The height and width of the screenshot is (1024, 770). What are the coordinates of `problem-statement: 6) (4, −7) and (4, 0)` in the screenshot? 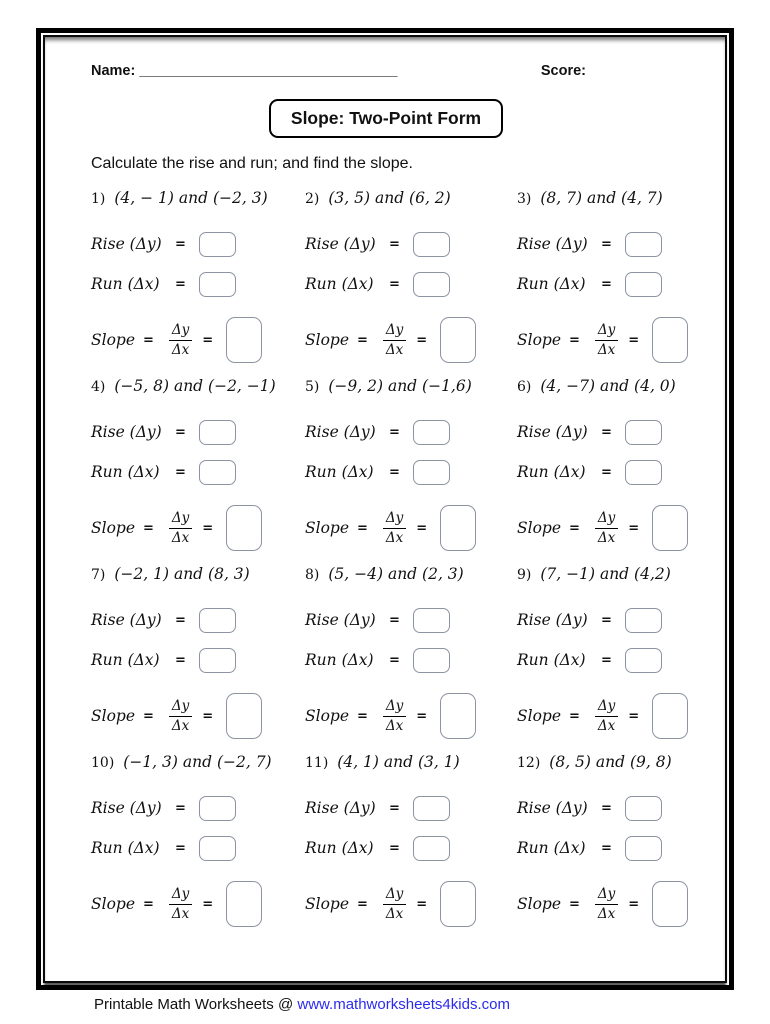 It's located at (602, 388).